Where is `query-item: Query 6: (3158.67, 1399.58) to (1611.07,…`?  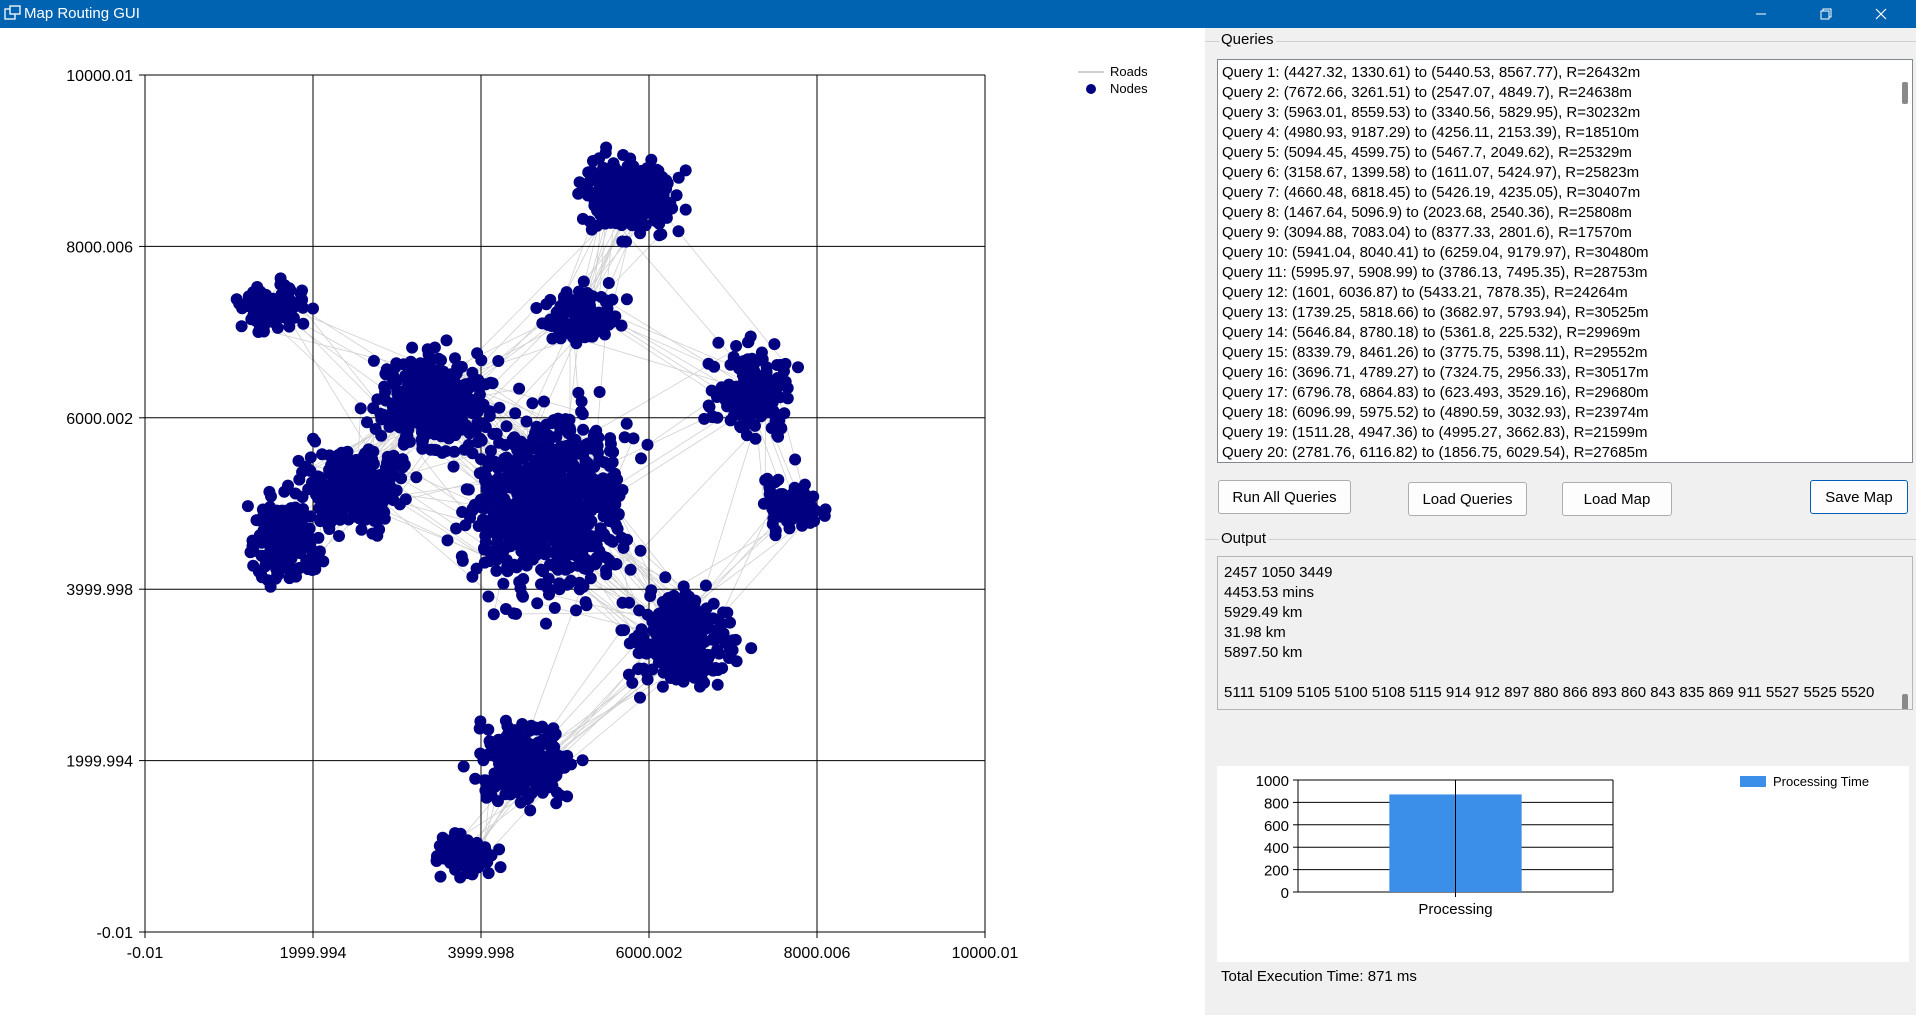 query-item: Query 6: (3158.67, 1399.58) to (1611.07,… is located at coordinates (1431, 172).